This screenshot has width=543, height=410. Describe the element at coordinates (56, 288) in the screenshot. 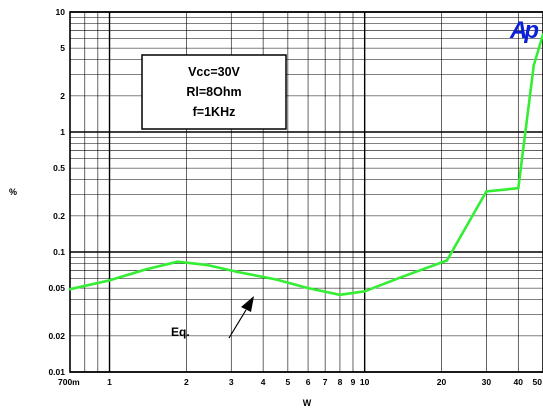

I see `y-tick-label: 0.05` at that location.